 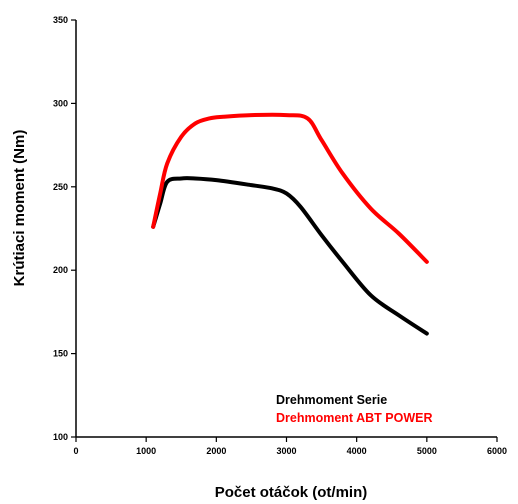 What do you see at coordinates (75, 451) in the screenshot?
I see `x-tick-label: 0` at bounding box center [75, 451].